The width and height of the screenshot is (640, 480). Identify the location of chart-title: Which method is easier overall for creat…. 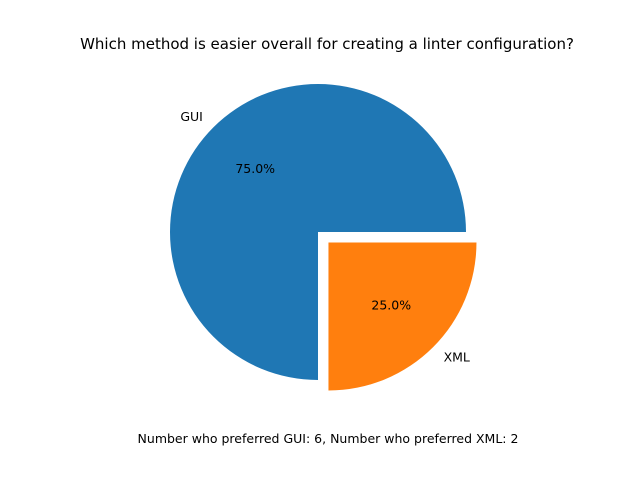
(327, 44).